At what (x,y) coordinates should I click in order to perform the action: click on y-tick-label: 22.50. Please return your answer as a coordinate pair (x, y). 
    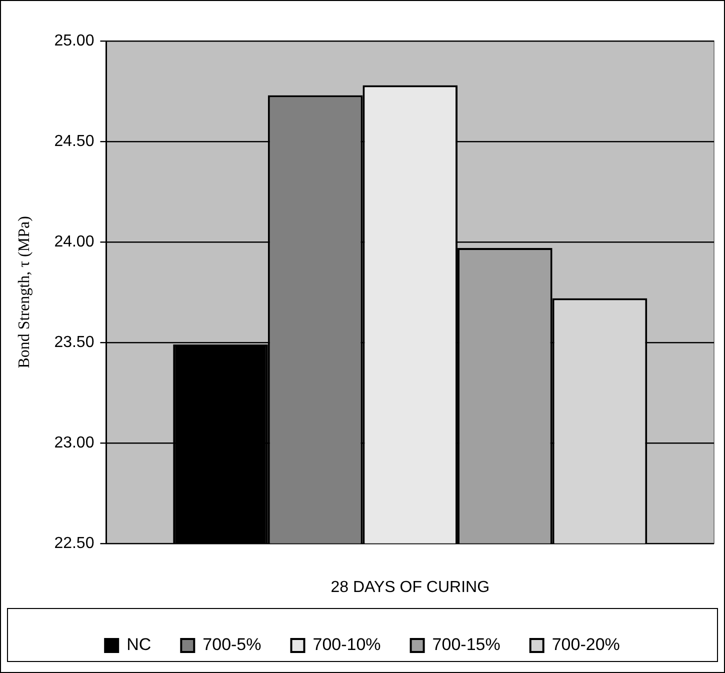
    Looking at the image, I should click on (74, 543).